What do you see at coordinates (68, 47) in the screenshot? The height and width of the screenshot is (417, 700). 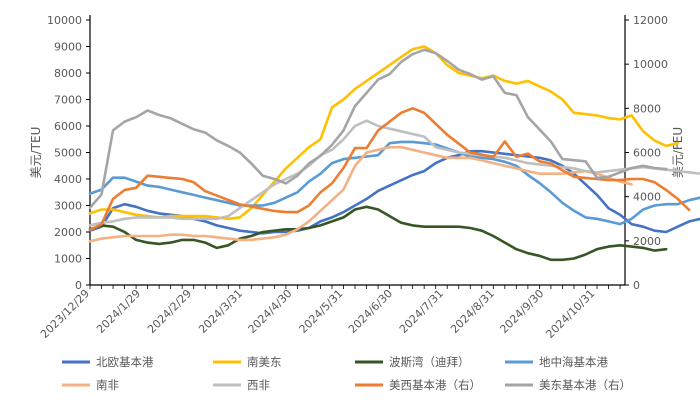 I see `y-tick-label-left: 9000` at bounding box center [68, 47].